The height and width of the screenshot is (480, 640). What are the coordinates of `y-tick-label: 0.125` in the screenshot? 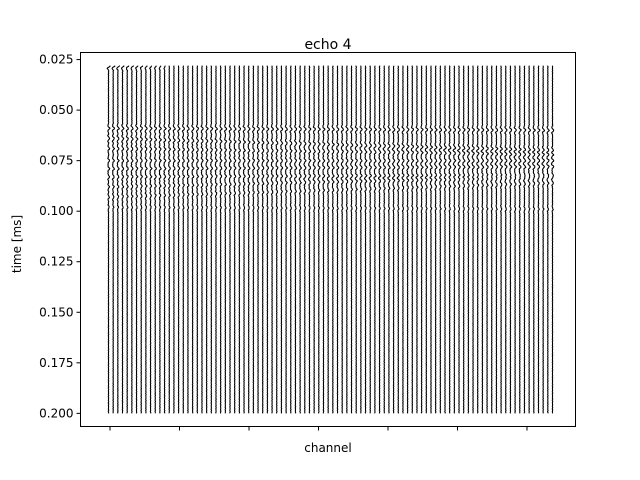 It's located at (56, 262).